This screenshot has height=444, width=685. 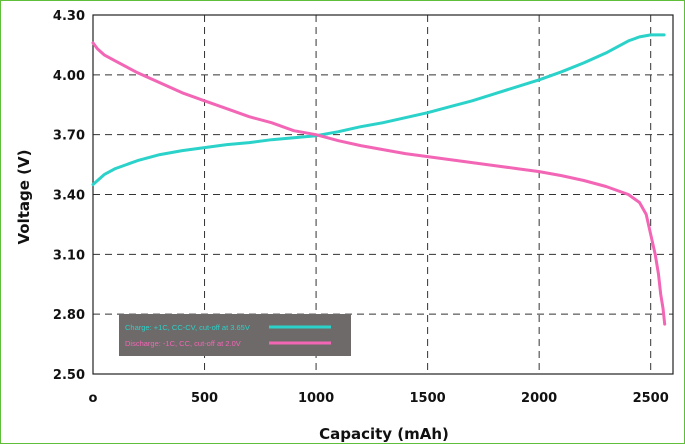 What do you see at coordinates (69, 196) in the screenshot?
I see `y-tick-label: 3.40` at bounding box center [69, 196].